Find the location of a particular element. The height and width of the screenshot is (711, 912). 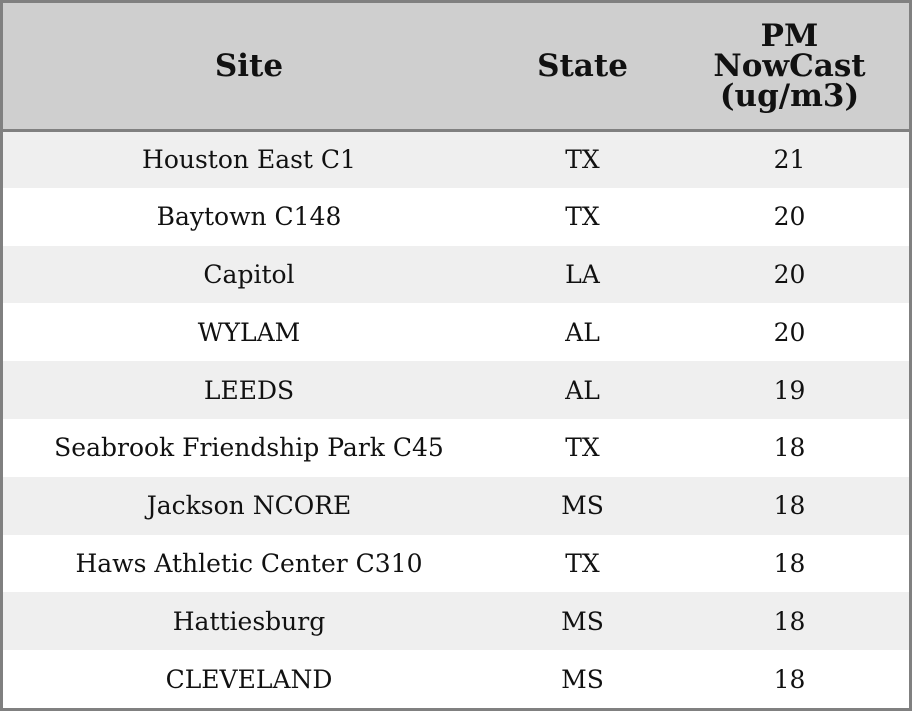

table-row: Baytown C148 TX 20 is located at coordinates (456, 216).